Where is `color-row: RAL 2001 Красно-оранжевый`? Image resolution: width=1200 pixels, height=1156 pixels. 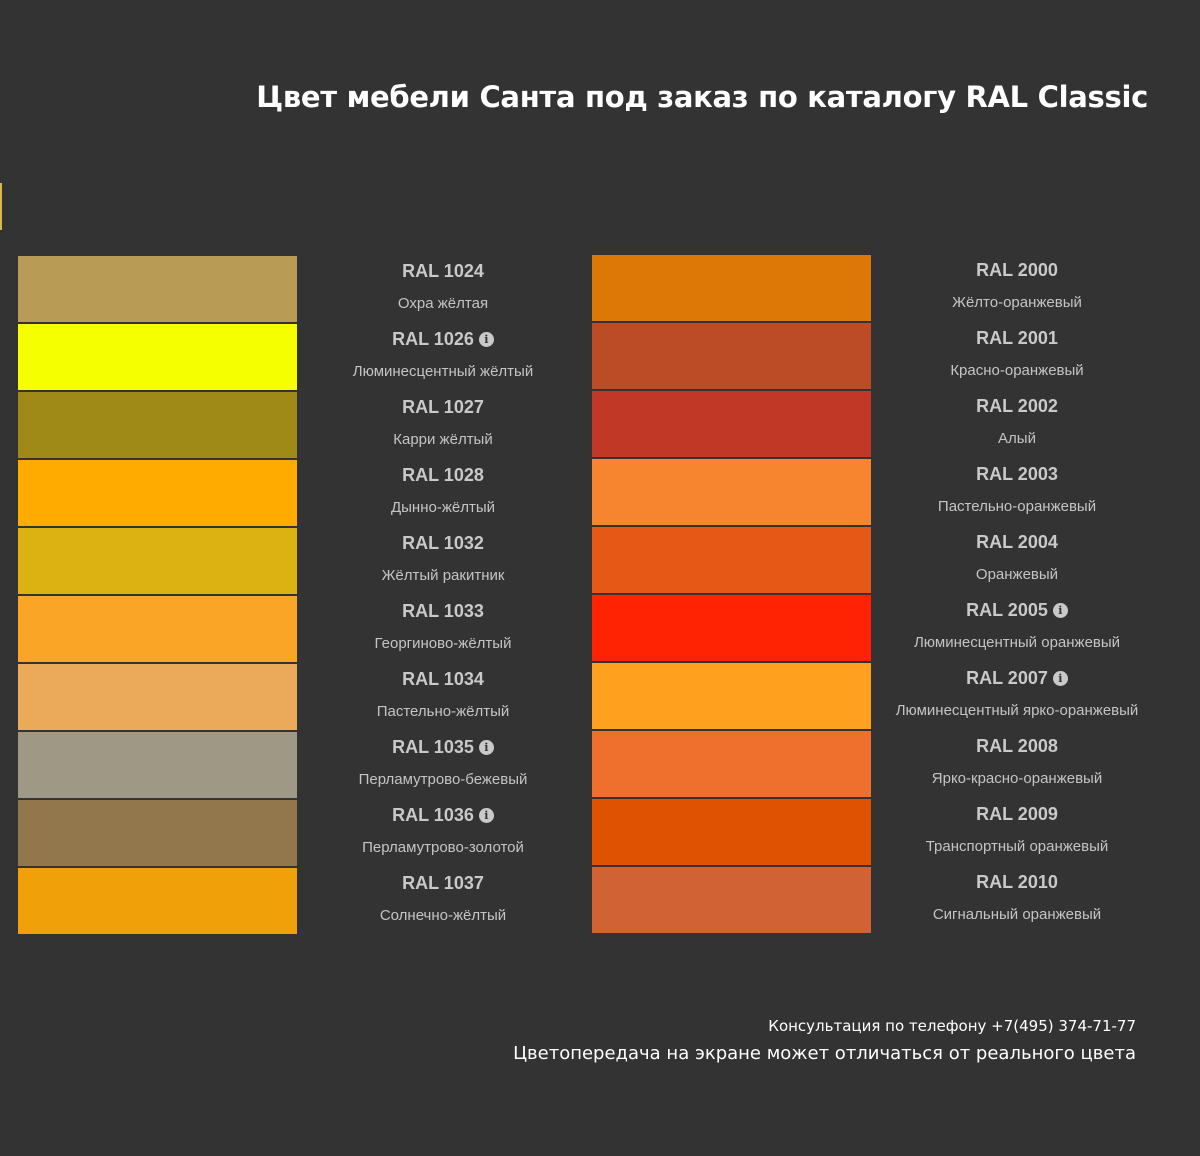
color-row: RAL 2001 Красно-оранжевый is located at coordinates (872, 356).